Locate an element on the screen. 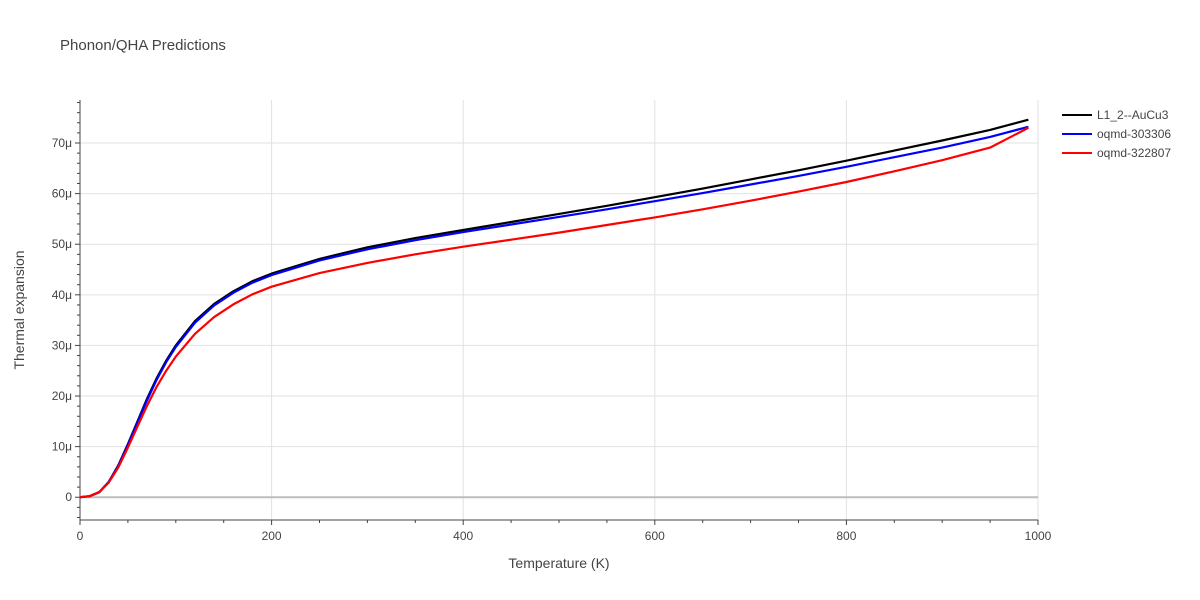 This screenshot has height=600, width=1200. x-tick-label: 0 is located at coordinates (80, 536).